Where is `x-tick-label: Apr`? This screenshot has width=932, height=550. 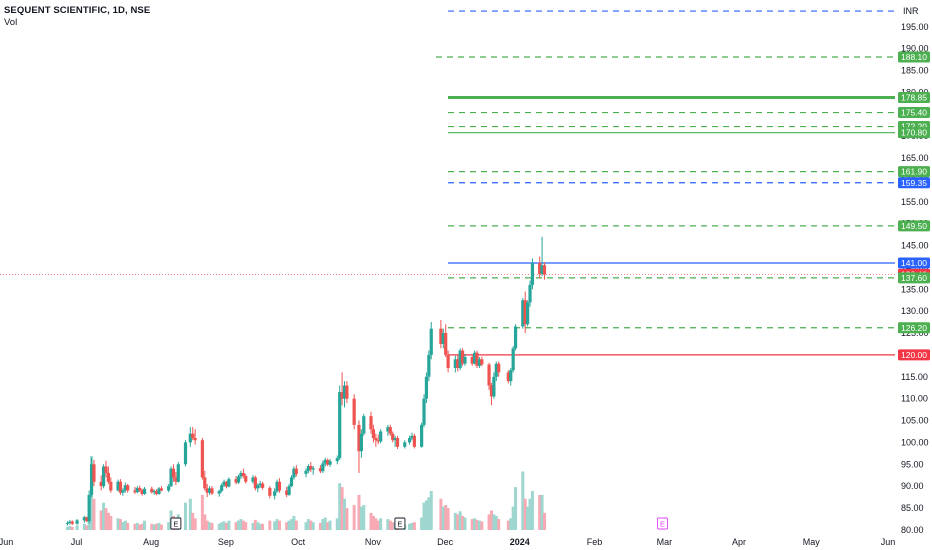
x-tick-label: Apr is located at coordinates (739, 542).